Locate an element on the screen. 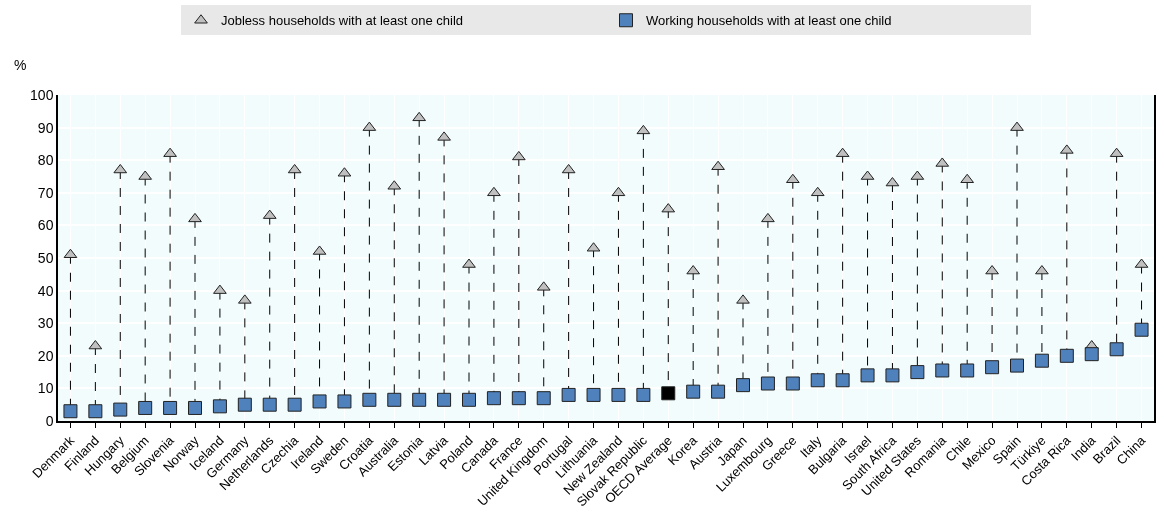  y-tick-label: 0 is located at coordinates (49, 420).